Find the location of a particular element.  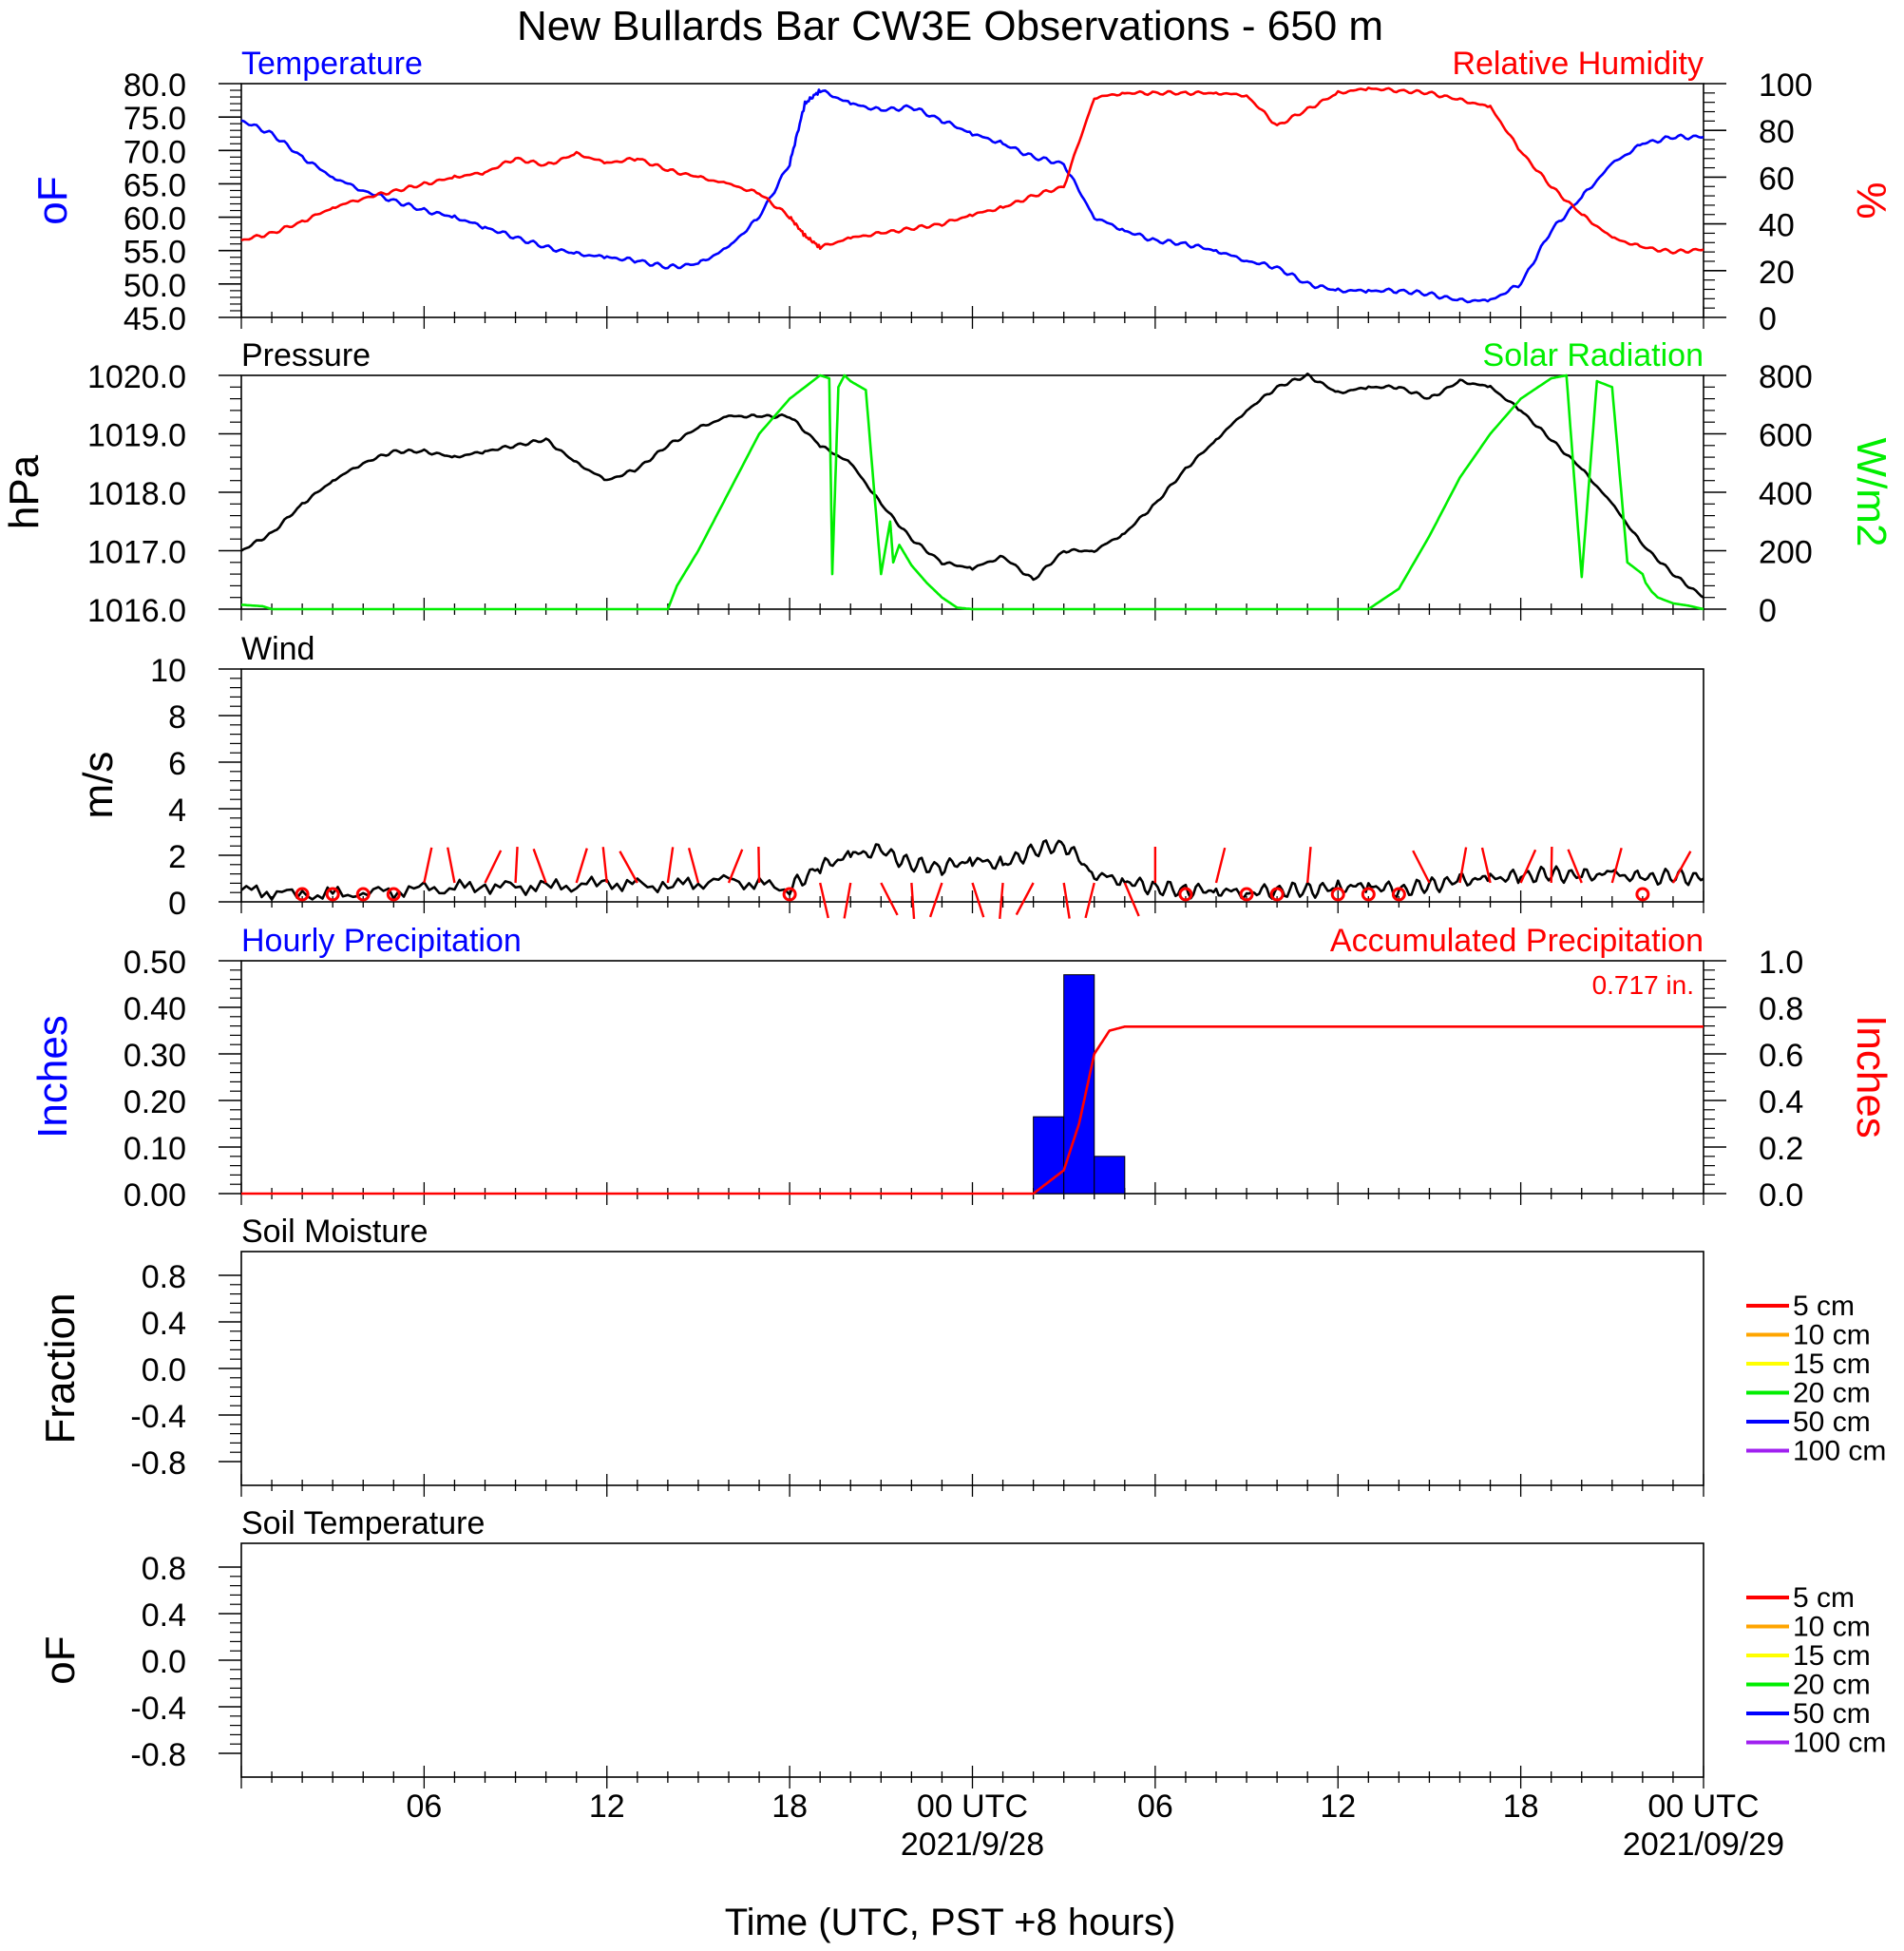

solar-axis-label: W/m2 is located at coordinates (1871, 492).